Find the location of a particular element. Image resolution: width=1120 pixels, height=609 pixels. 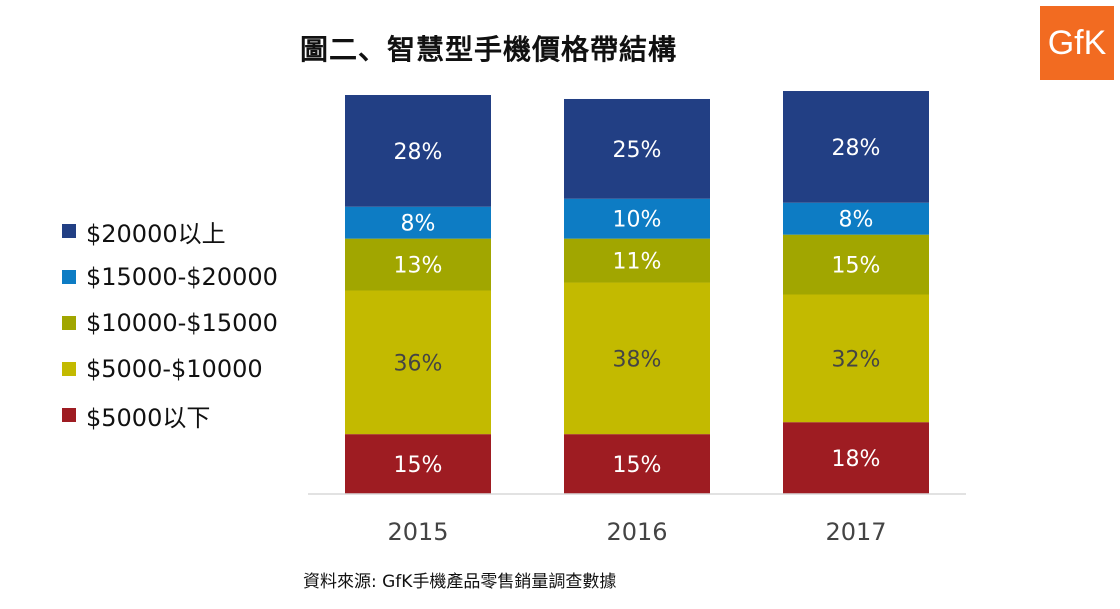

legend-label: $5000-$10000 is located at coordinates (174, 369).